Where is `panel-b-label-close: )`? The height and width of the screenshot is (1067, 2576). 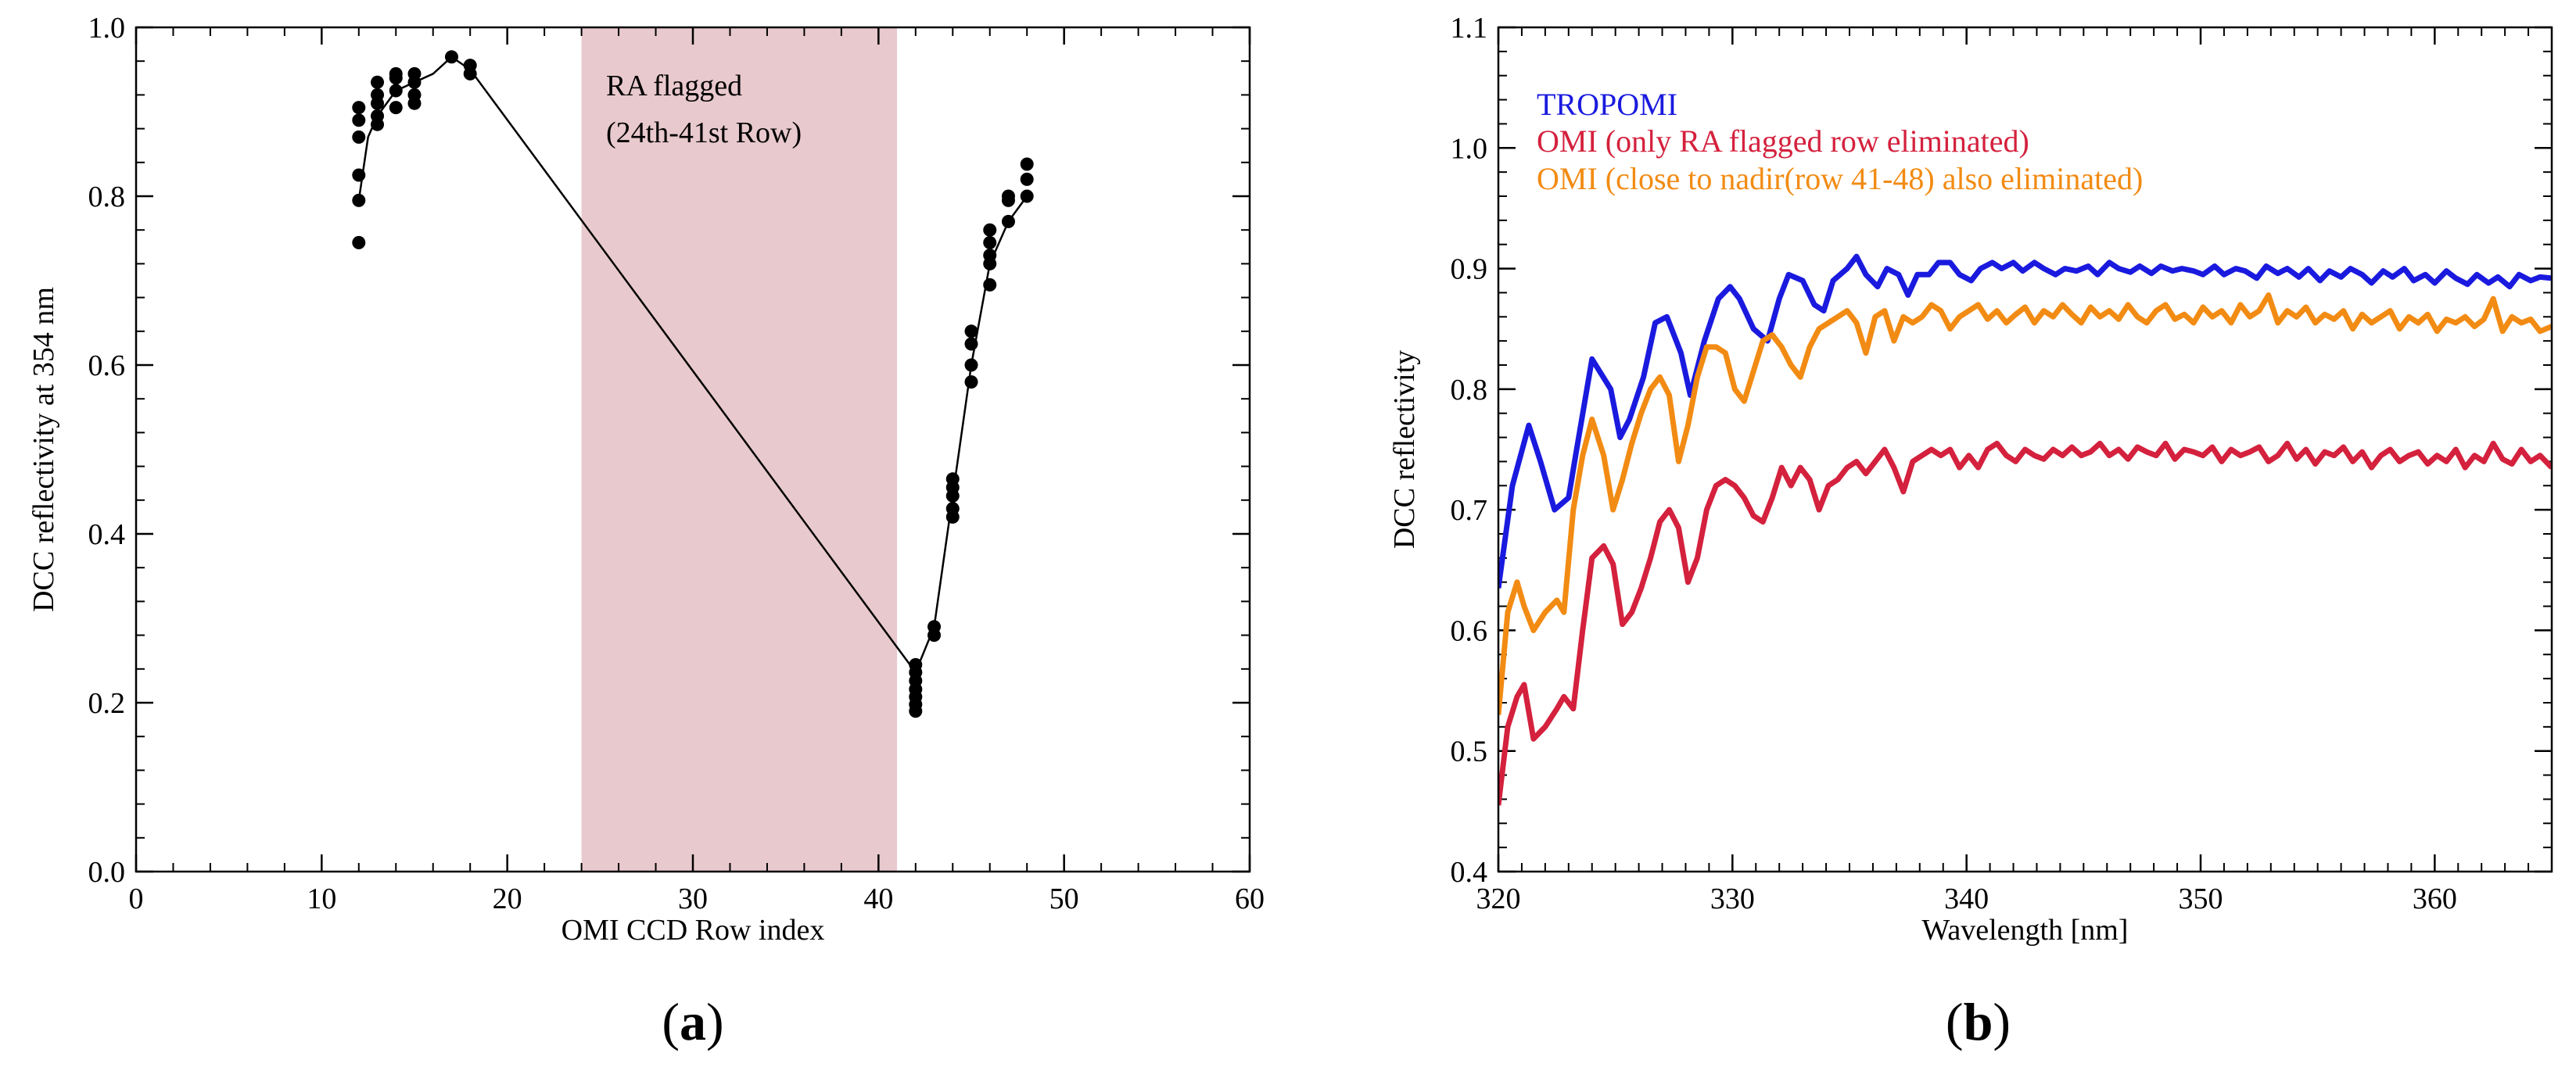
panel-b-label-close: ) is located at coordinates (2002, 1022).